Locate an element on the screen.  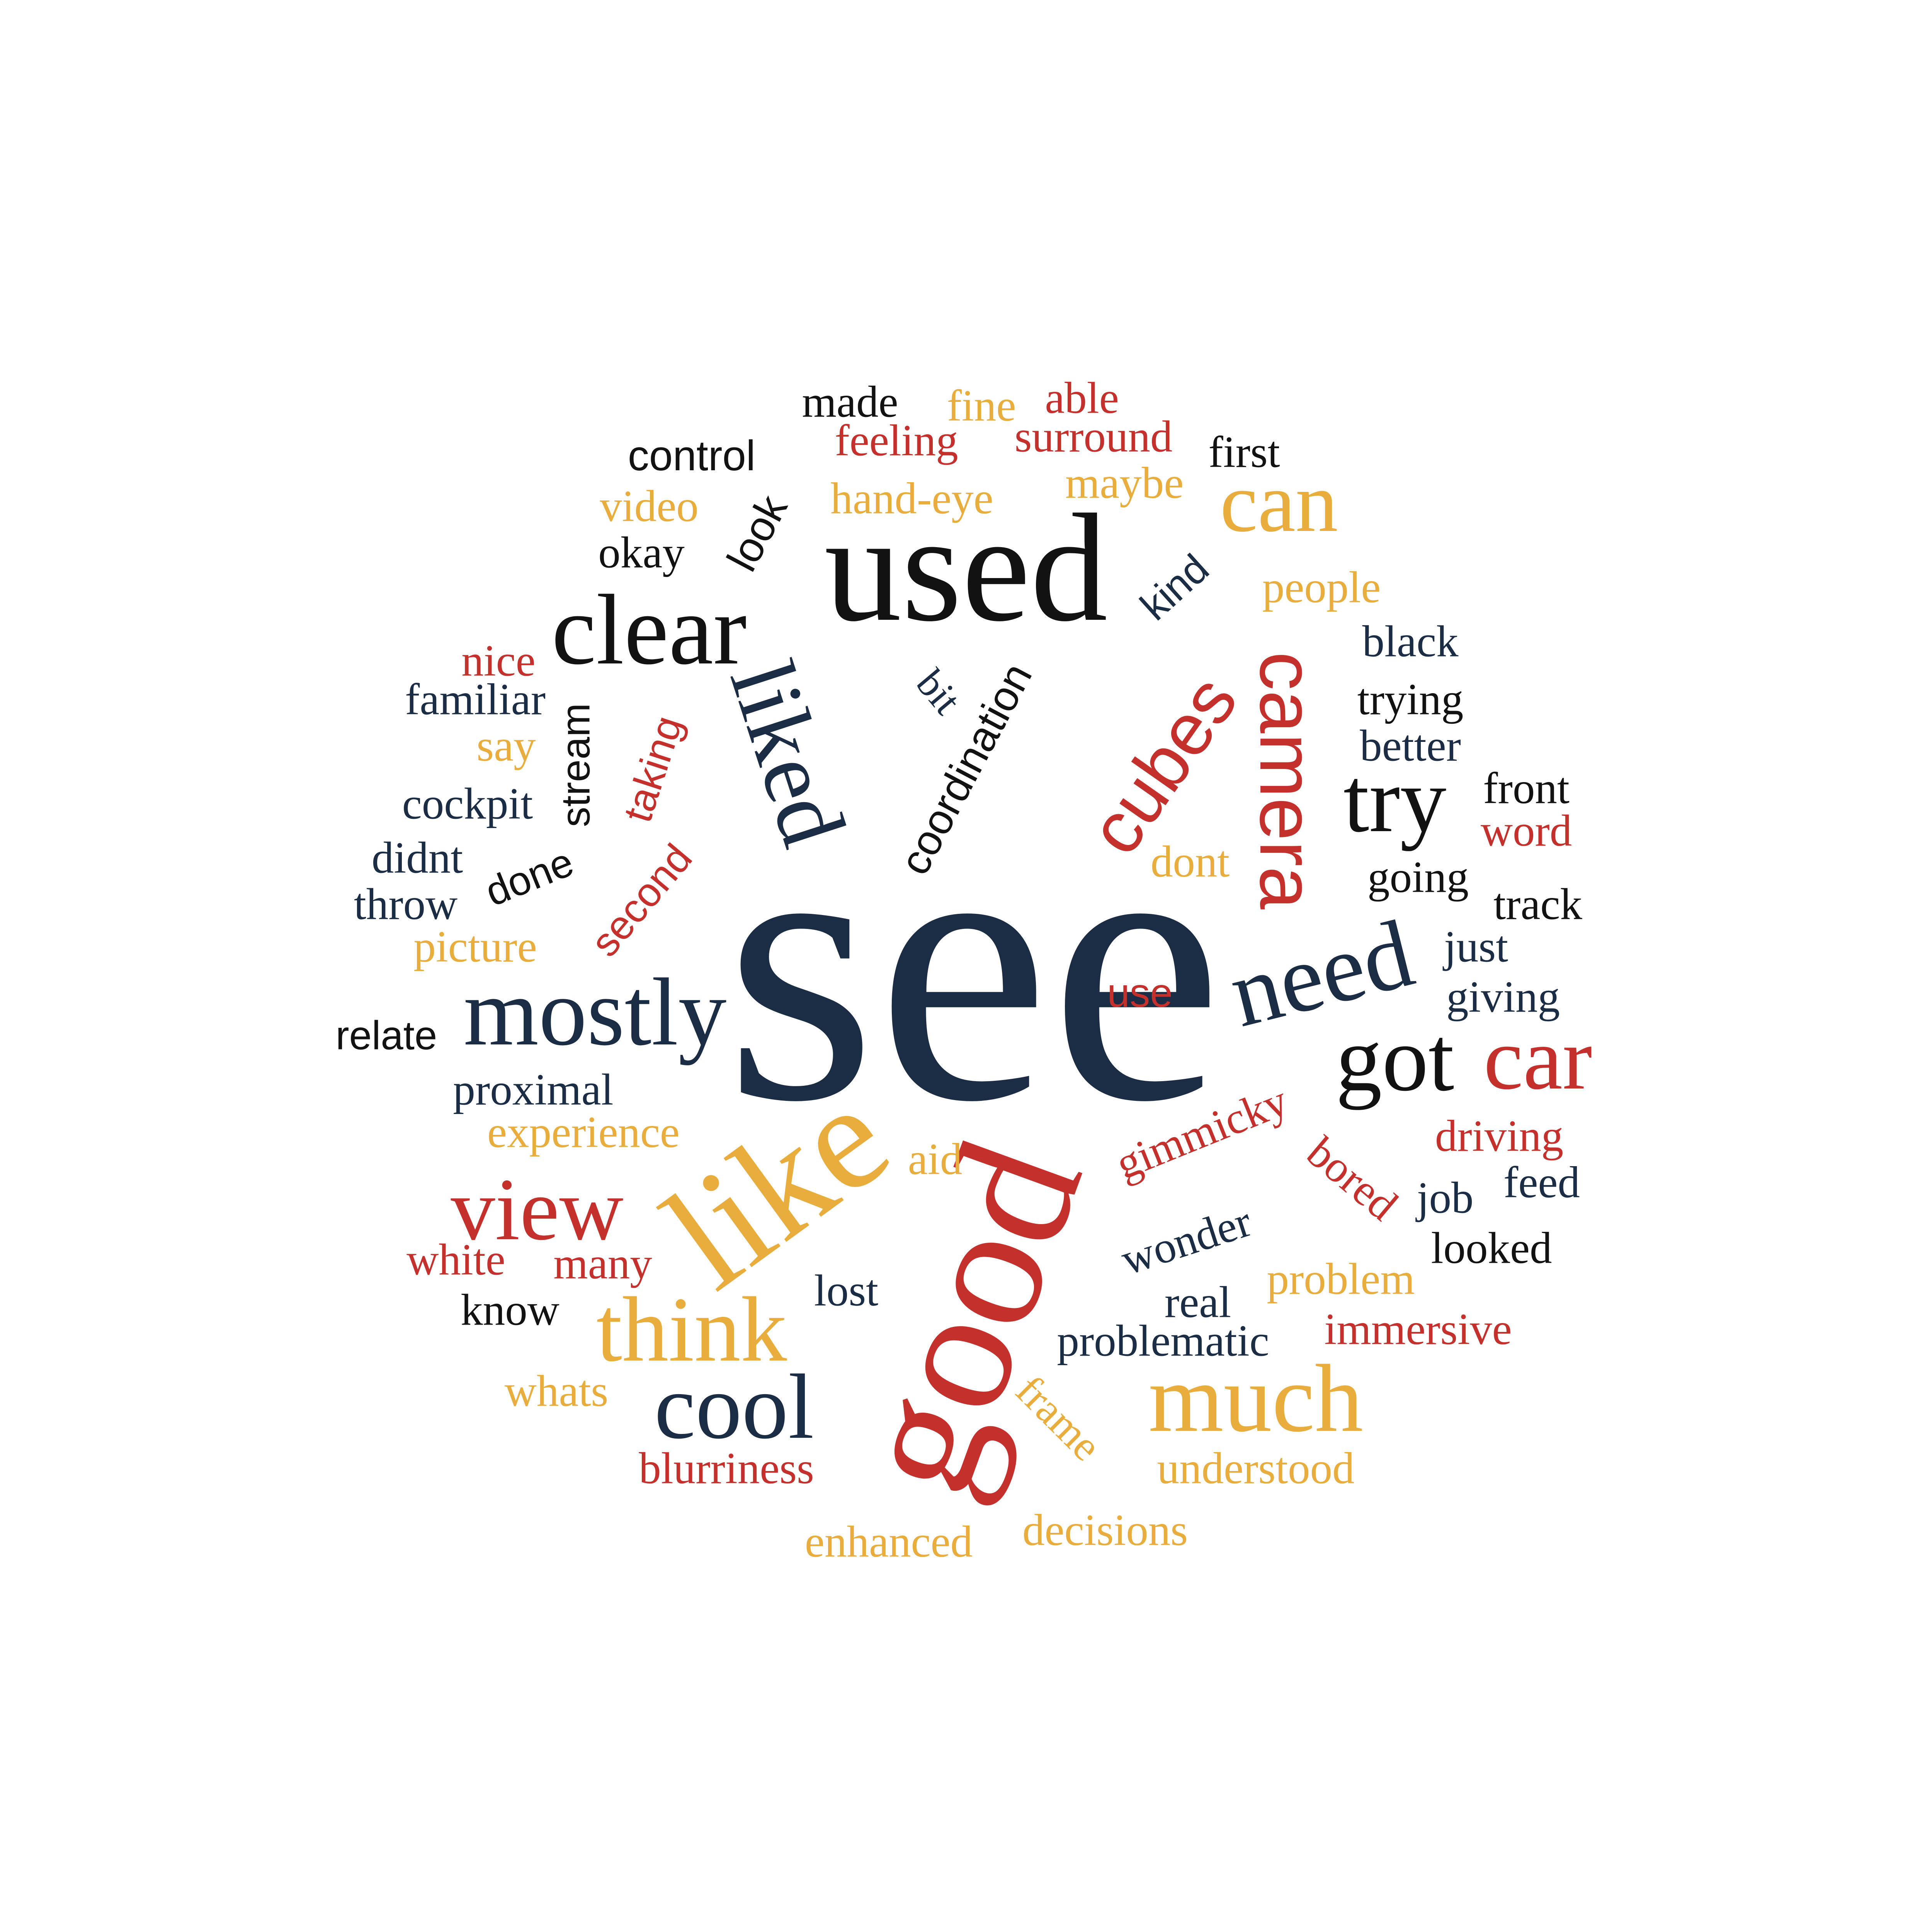
word-track: track is located at coordinates (1538, 904).